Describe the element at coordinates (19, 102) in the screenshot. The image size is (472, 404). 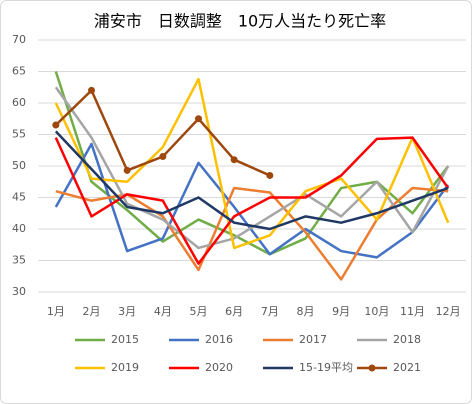
I see `y-tick-label: 60` at that location.